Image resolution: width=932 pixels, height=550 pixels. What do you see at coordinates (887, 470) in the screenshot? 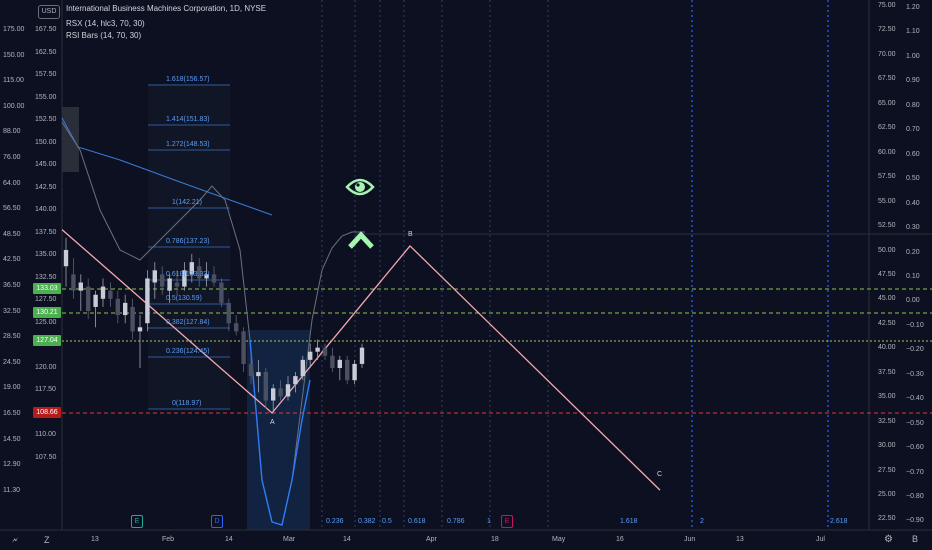
I see `right-axis-inner-label: 27.50` at bounding box center [887, 470].